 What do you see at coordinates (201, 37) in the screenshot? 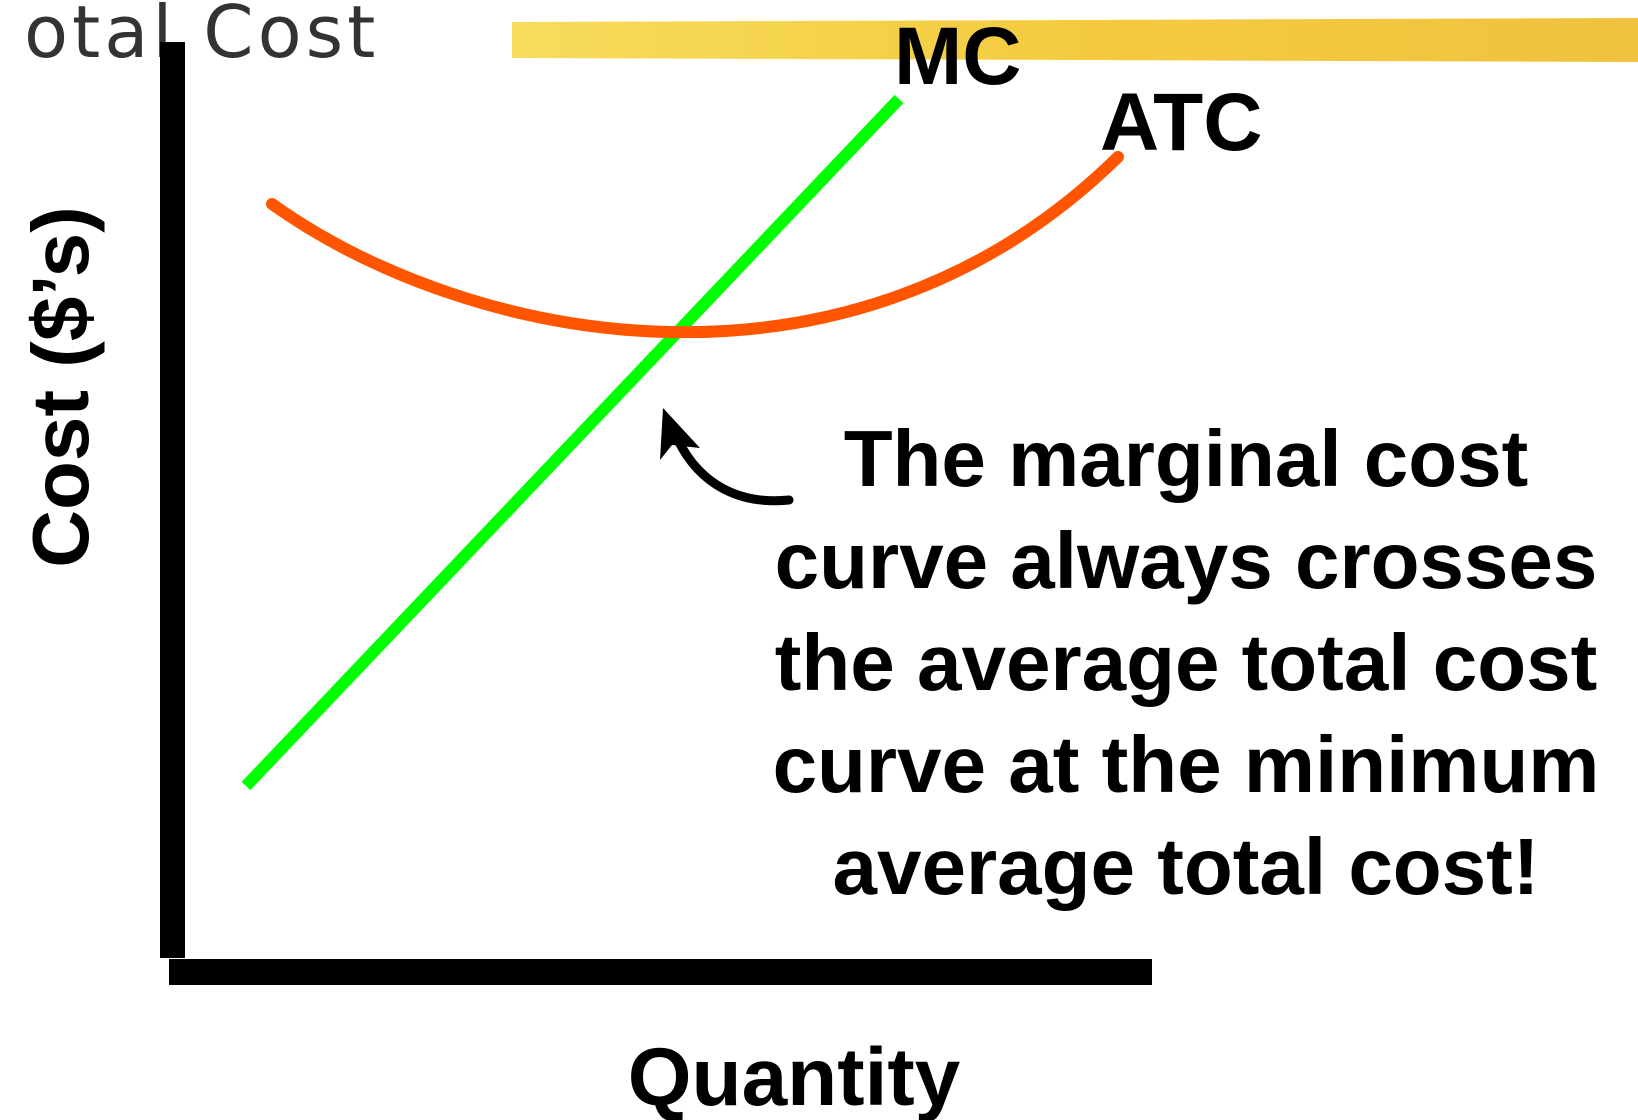
I see `slide-title: otal Cost` at bounding box center [201, 37].